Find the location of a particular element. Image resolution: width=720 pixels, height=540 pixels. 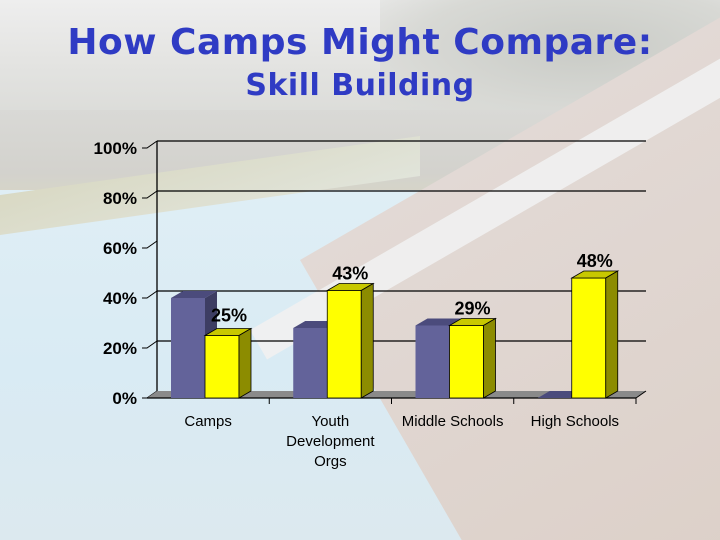

y-tick-label: 60% is located at coordinates (120, 248).